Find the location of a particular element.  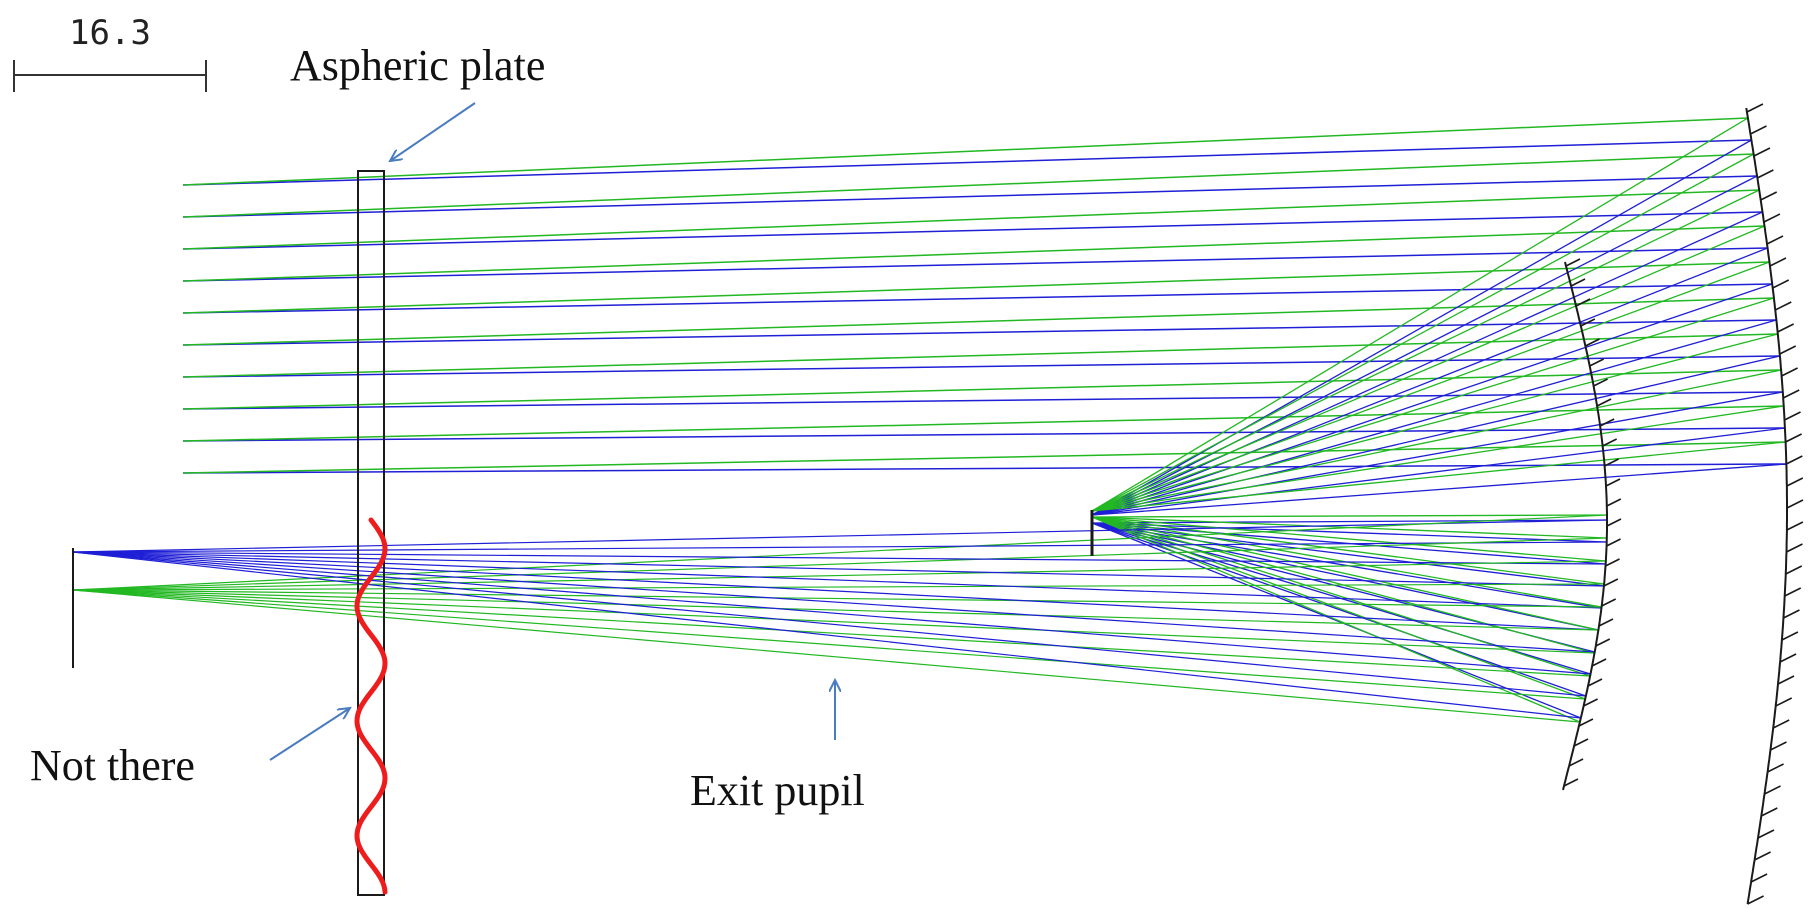

primary-mirror is located at coordinates (1766, 506).